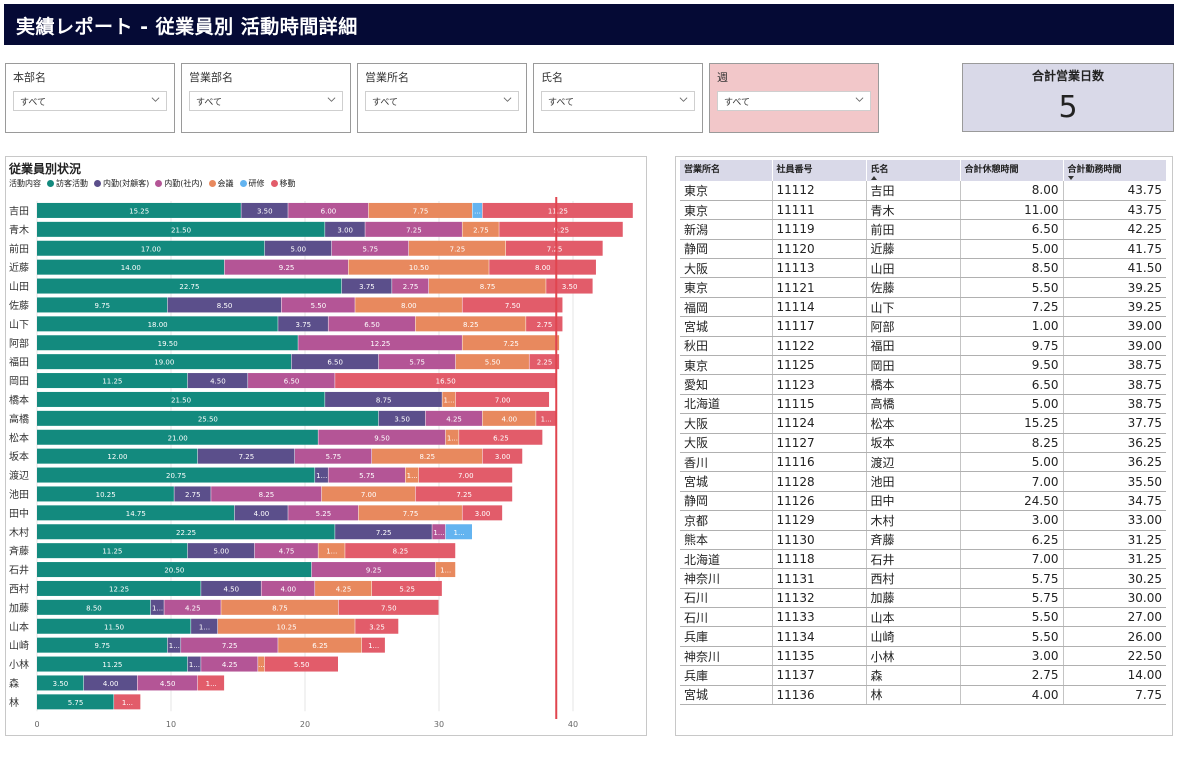 This screenshot has width=1180, height=760. Describe the element at coordinates (923, 617) in the screenshot. I see `table-row: 石川 11133 山本 5.50 27.00` at that location.